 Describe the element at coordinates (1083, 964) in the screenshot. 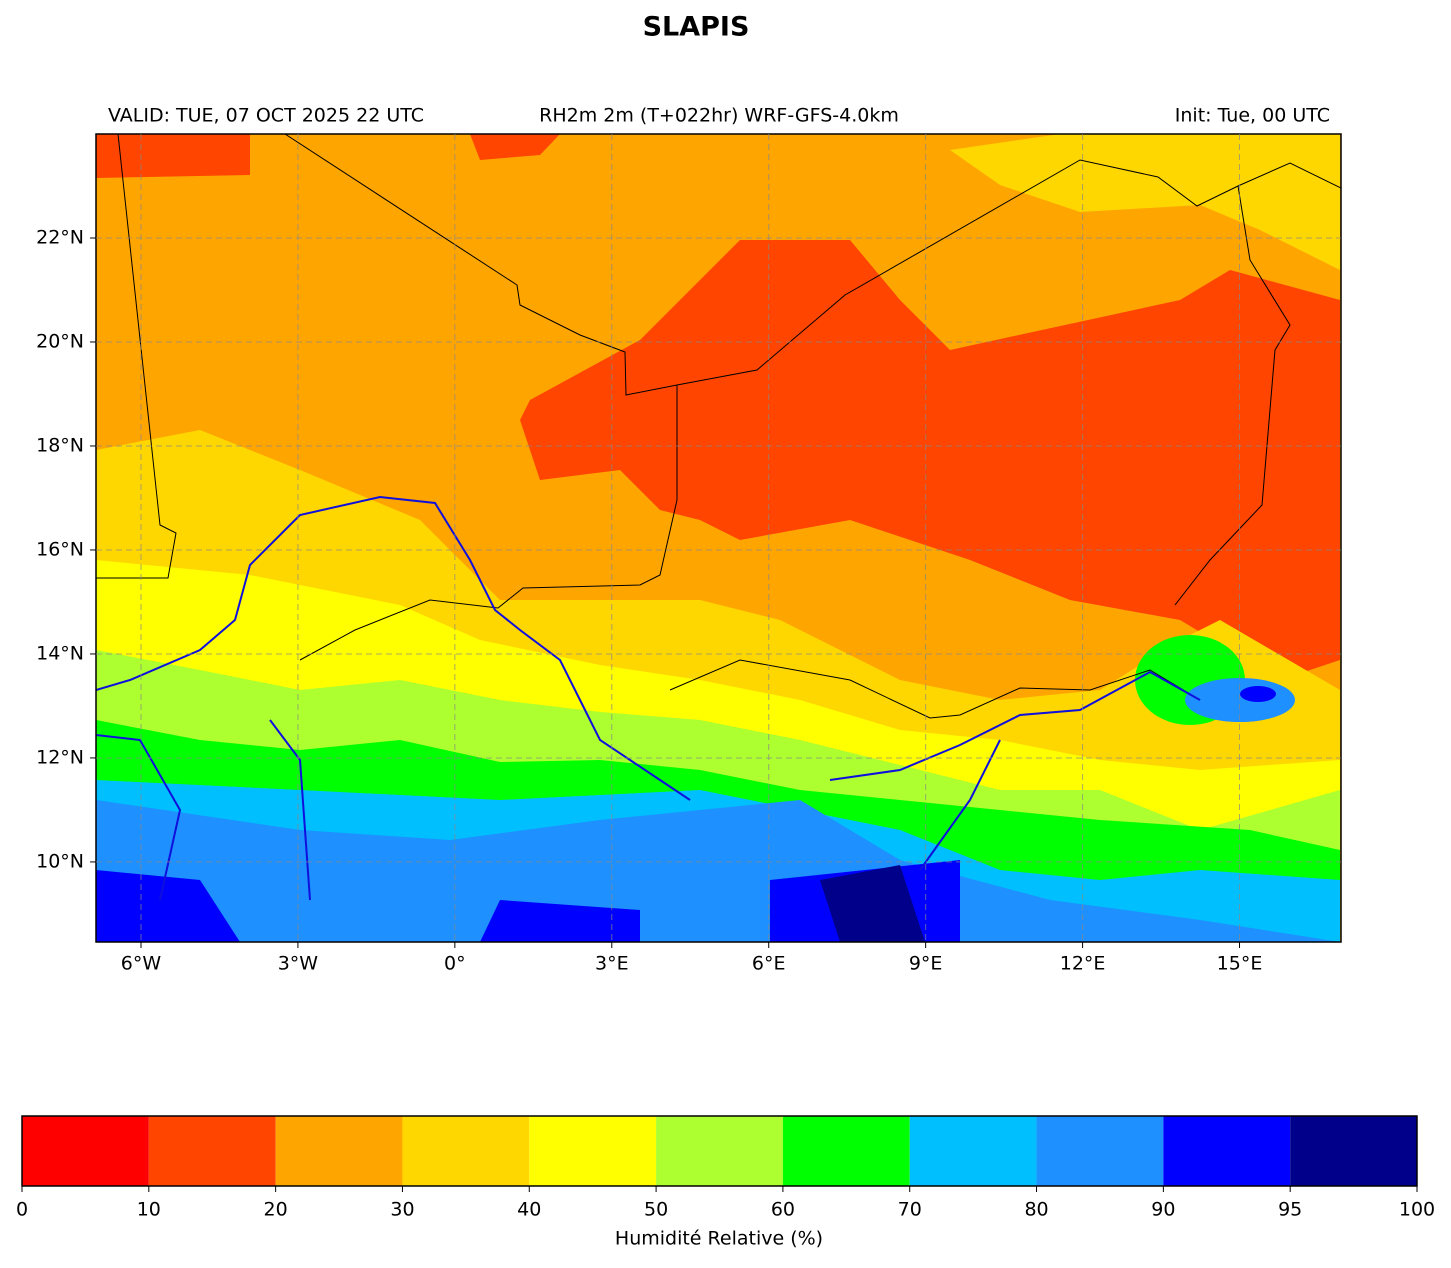

I see `x-tick-label: 12°E` at that location.